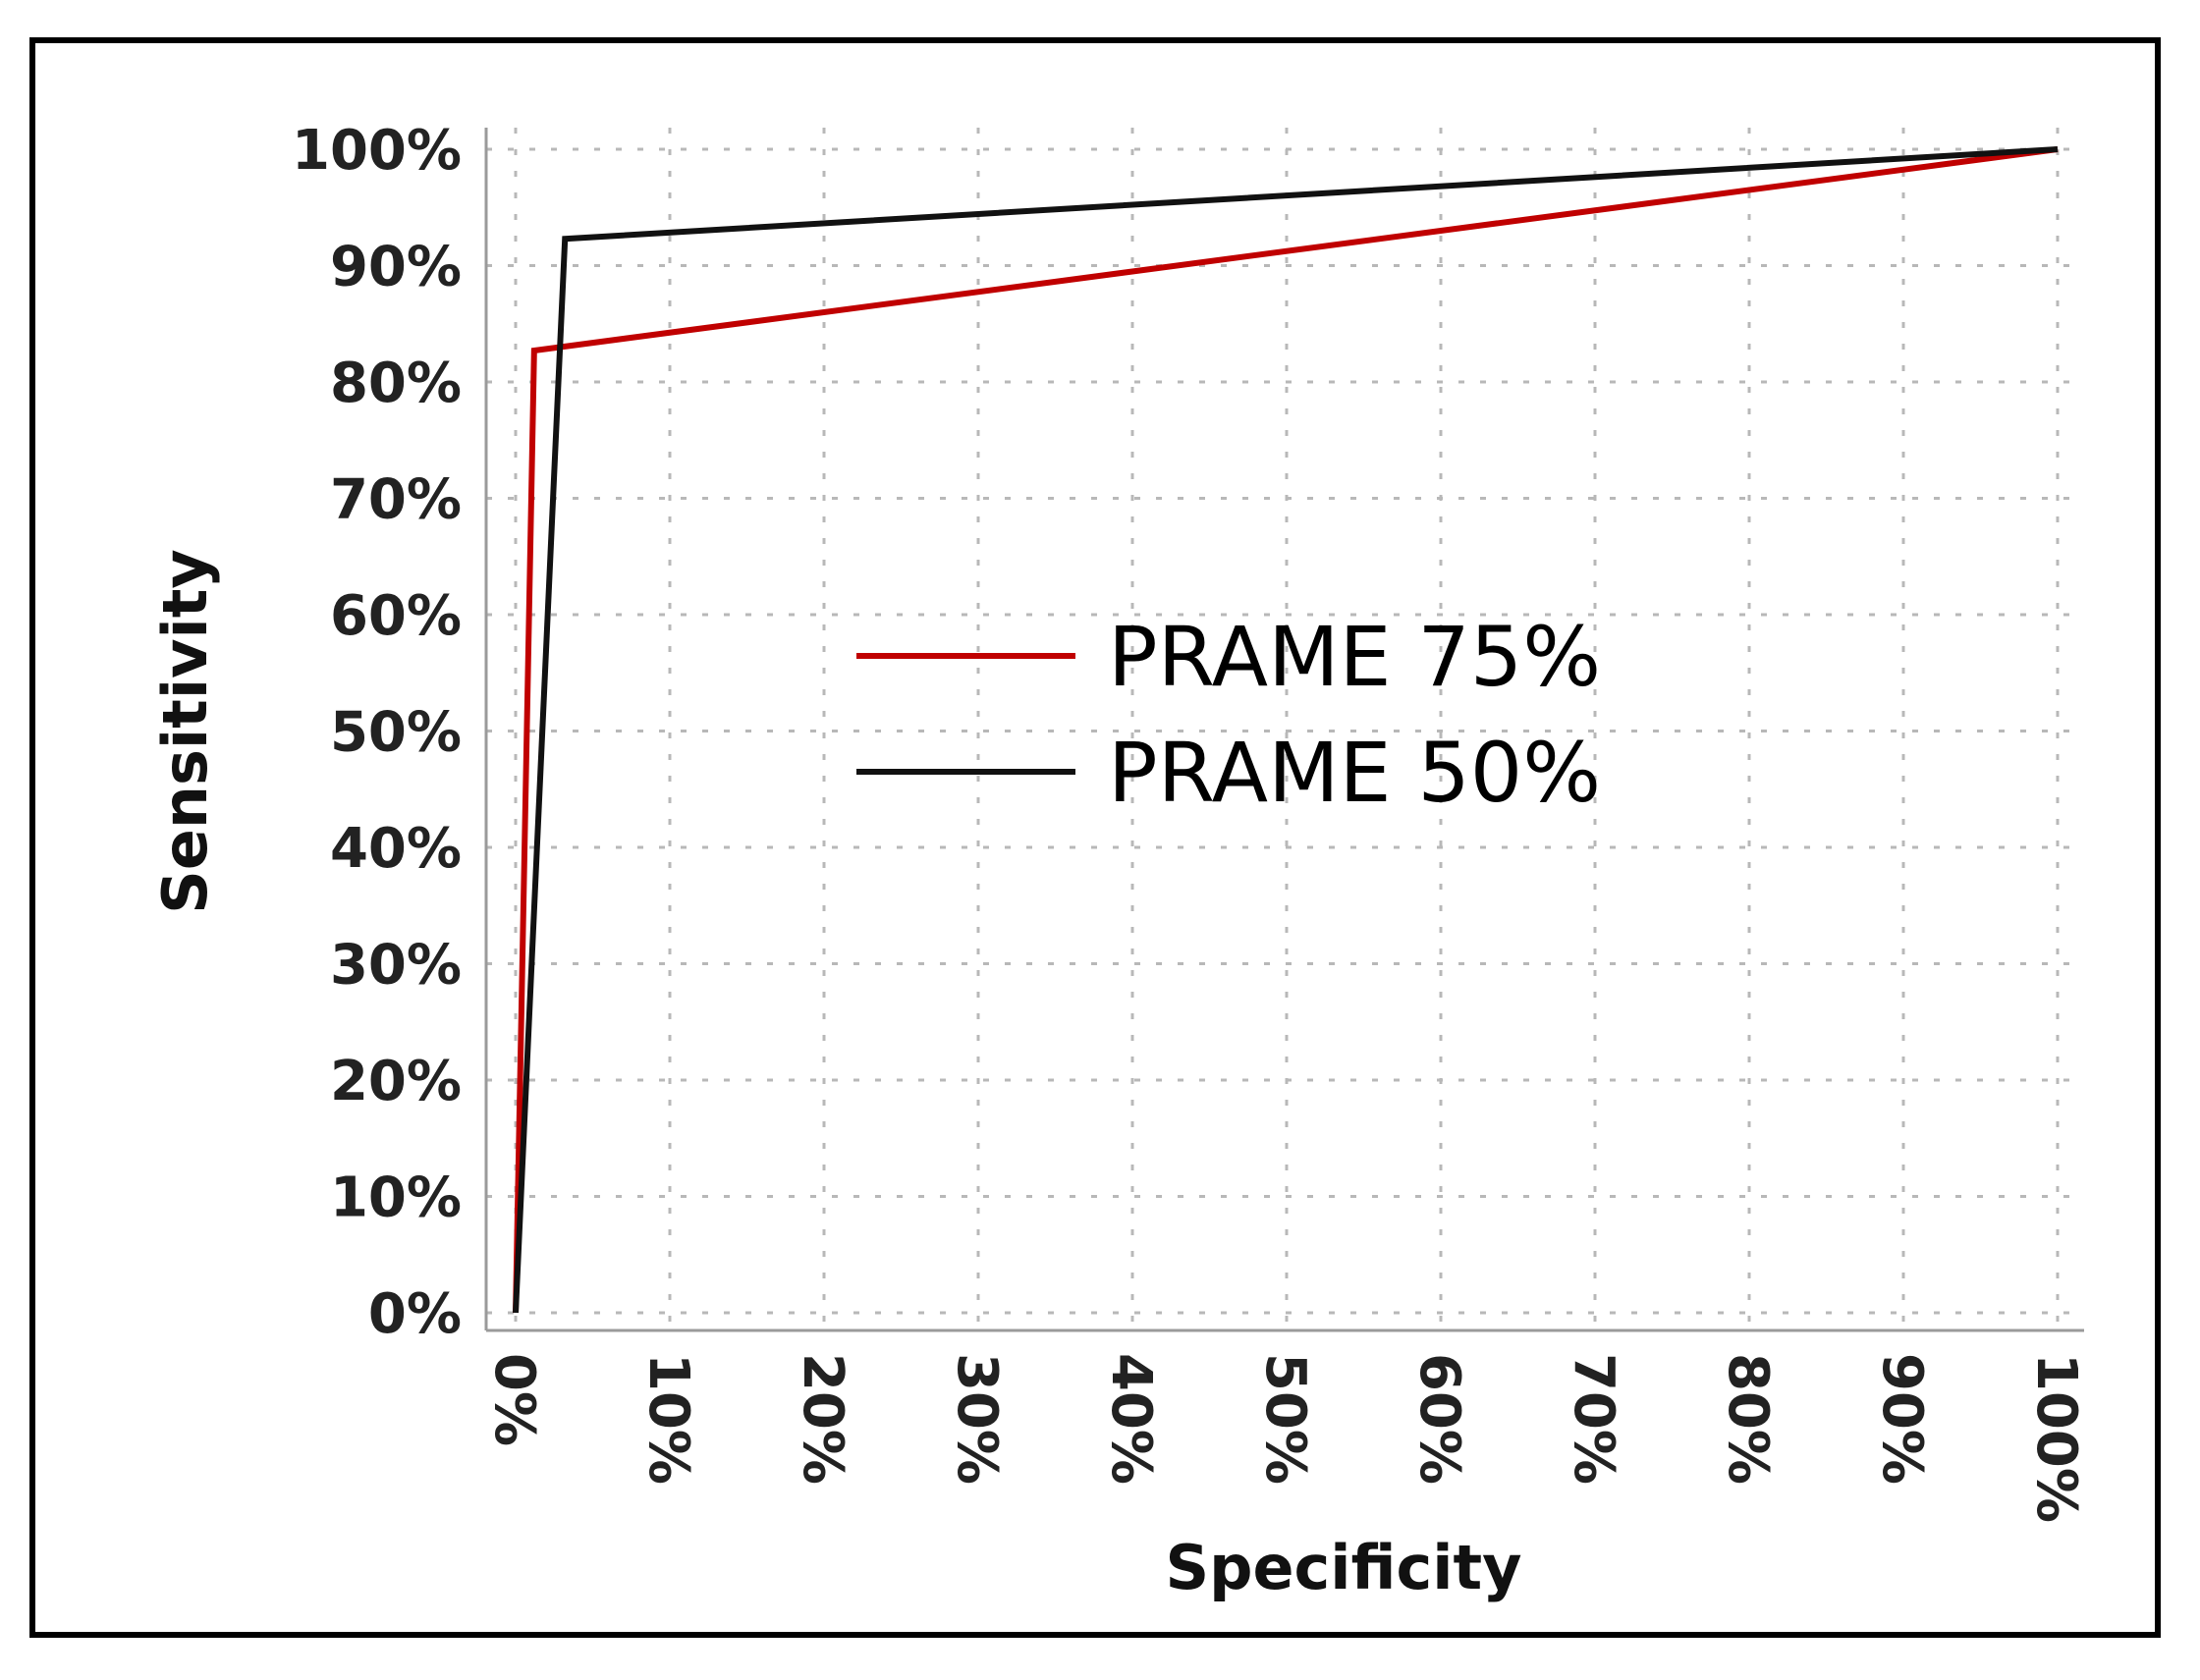 This screenshot has width=2200, height=1680. What do you see at coordinates (1439, 1419) in the screenshot?
I see `x-tick-label: 60%` at bounding box center [1439, 1419].